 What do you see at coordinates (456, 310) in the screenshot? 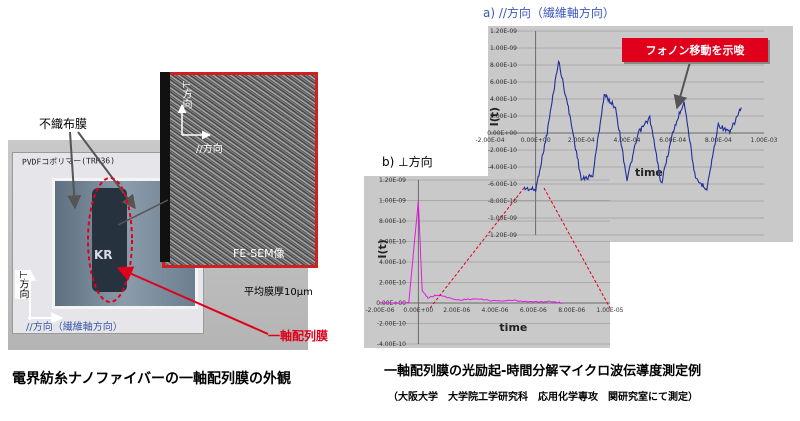
I see `x-tick-label: 2.00E-06` at bounding box center [456, 310].